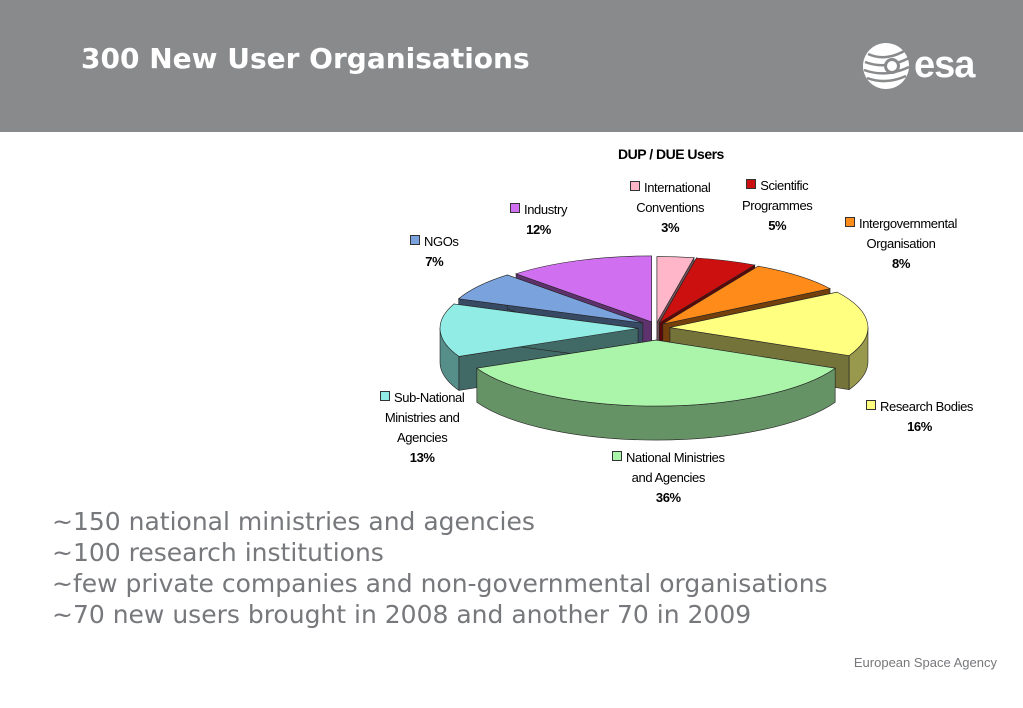 This screenshot has width=1023, height=708. Describe the element at coordinates (538, 210) in the screenshot. I see `slice-label-line: Industry` at that location.